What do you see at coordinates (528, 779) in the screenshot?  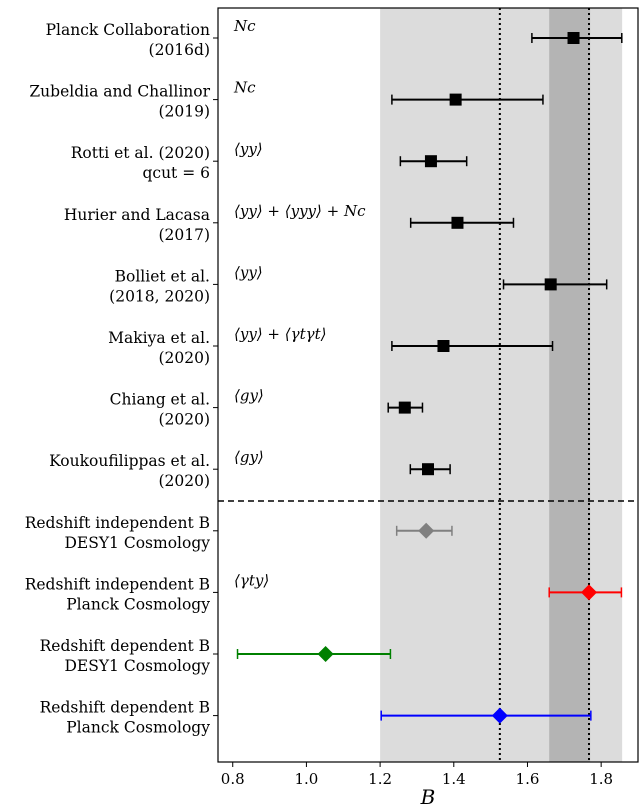 I see `x-tick-label: 1.6` at bounding box center [528, 779].